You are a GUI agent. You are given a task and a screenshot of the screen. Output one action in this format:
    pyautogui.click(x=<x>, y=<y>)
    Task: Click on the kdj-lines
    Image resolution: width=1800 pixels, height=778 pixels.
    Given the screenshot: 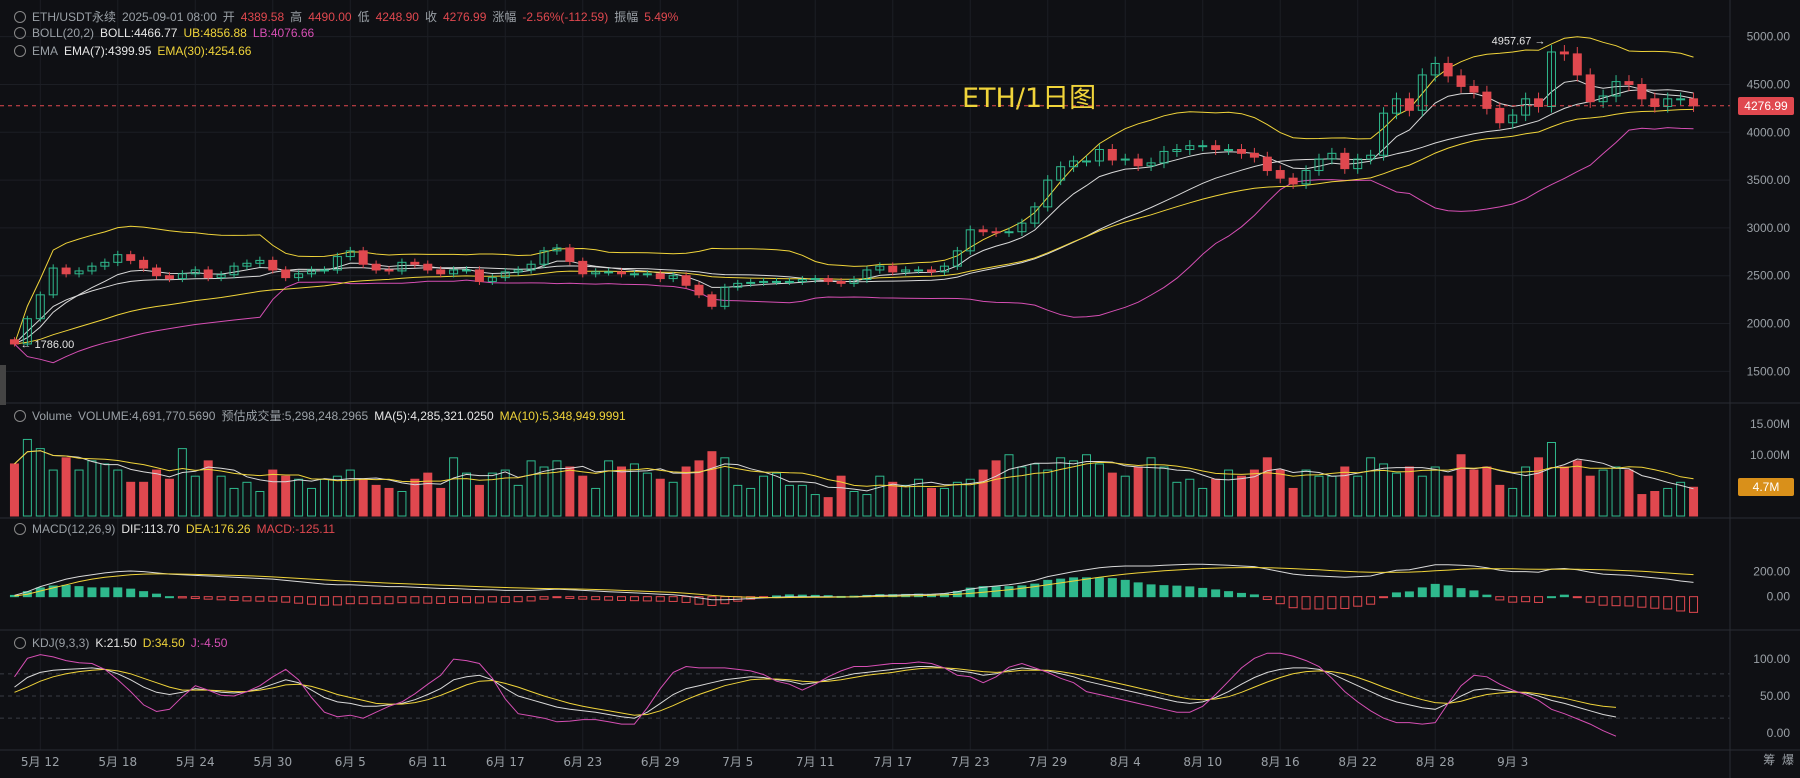 What is the action you would take?
    pyautogui.click(x=815, y=694)
    